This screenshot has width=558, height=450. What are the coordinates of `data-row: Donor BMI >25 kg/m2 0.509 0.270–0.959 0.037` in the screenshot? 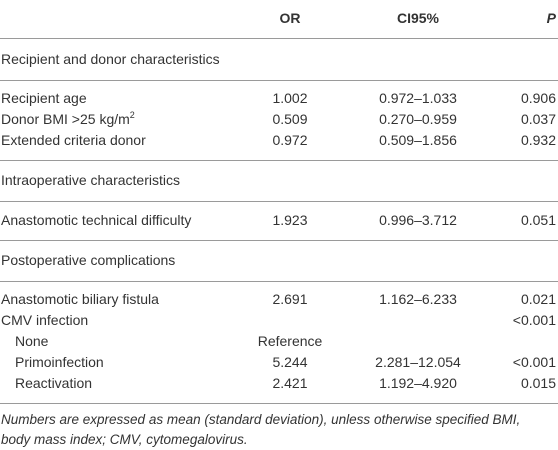 It's located at (279, 119).